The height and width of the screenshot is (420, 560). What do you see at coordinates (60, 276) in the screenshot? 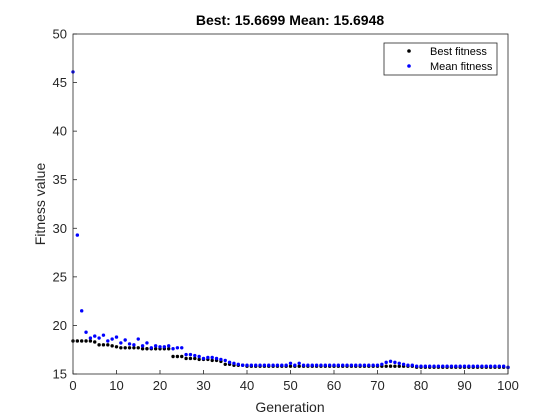
I see `y-tick-label: 25` at bounding box center [60, 276].